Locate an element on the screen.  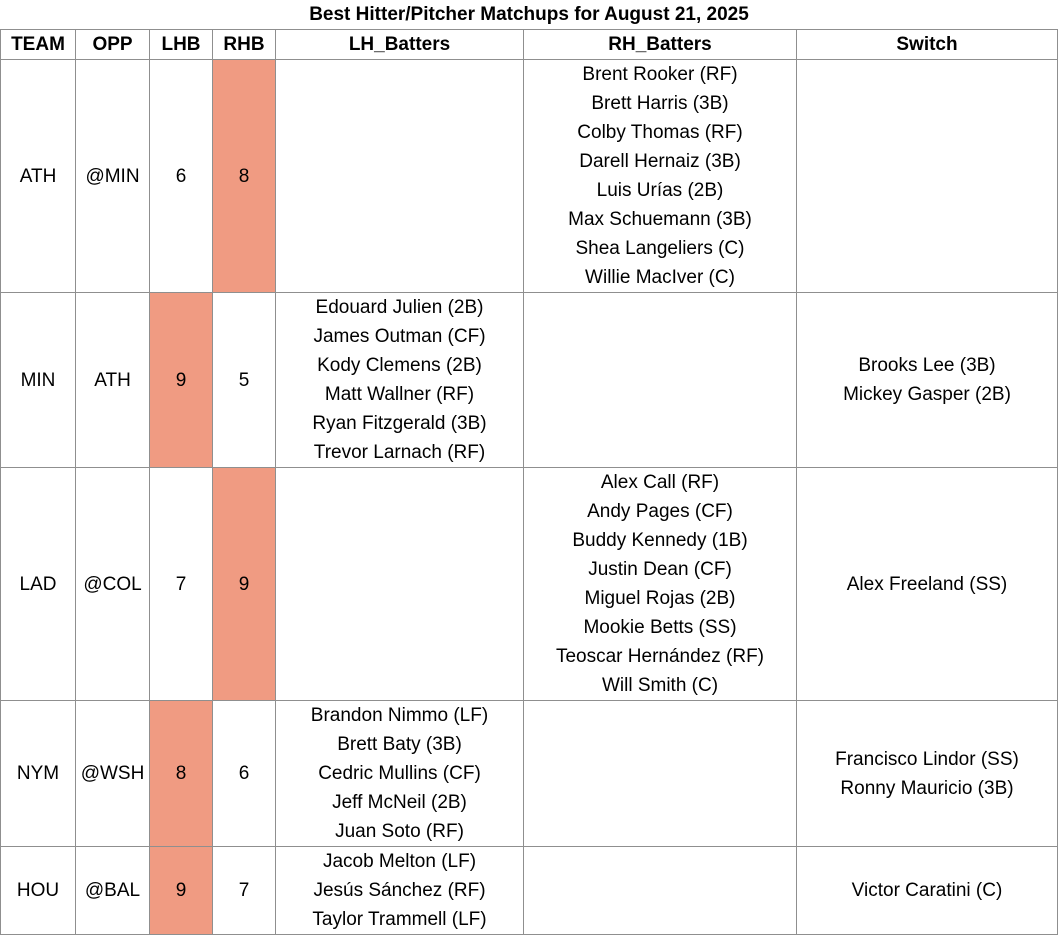
player-name: Taylor Trammell (LF) is located at coordinates (399, 919).